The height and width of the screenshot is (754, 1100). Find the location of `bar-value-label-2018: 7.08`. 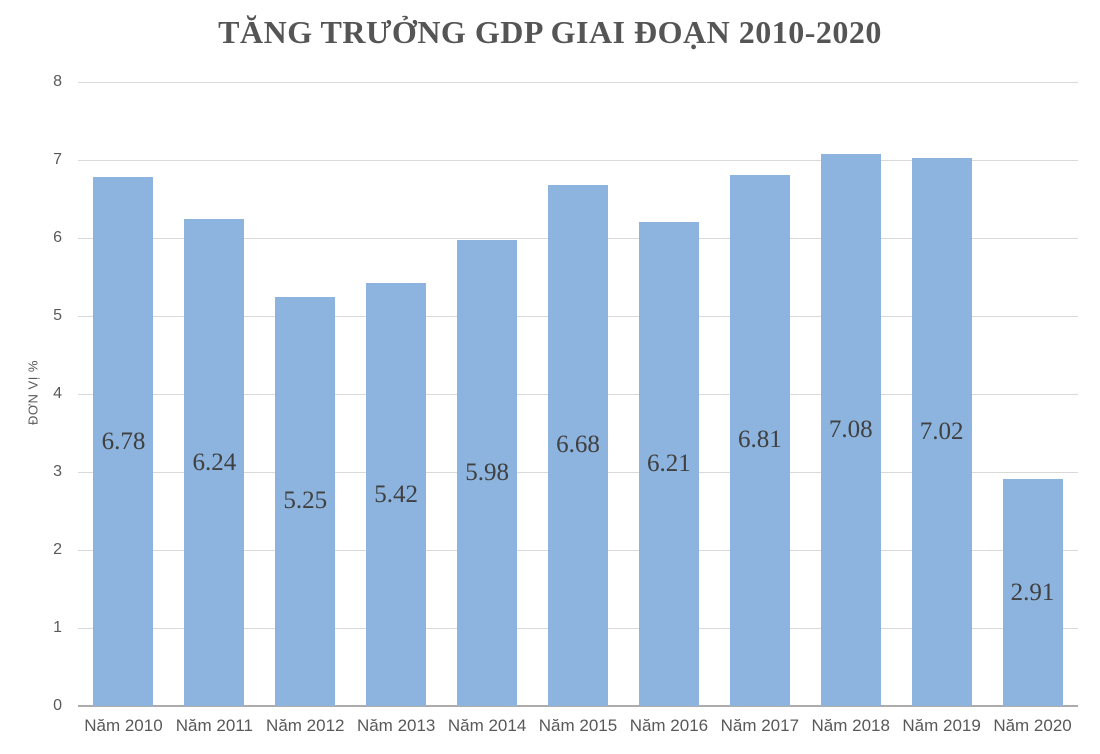

bar-value-label-2018: 7.08 is located at coordinates (850, 429).